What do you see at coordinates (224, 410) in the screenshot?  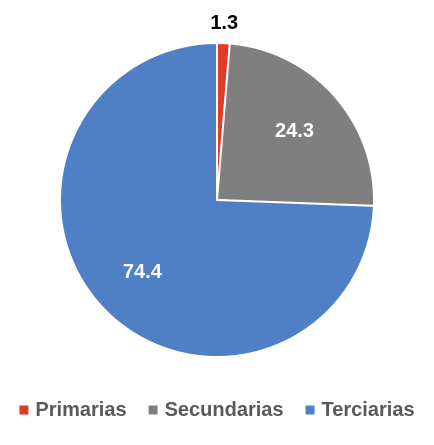 I see `legend-label-secundarias: Secundarias` at bounding box center [224, 410].